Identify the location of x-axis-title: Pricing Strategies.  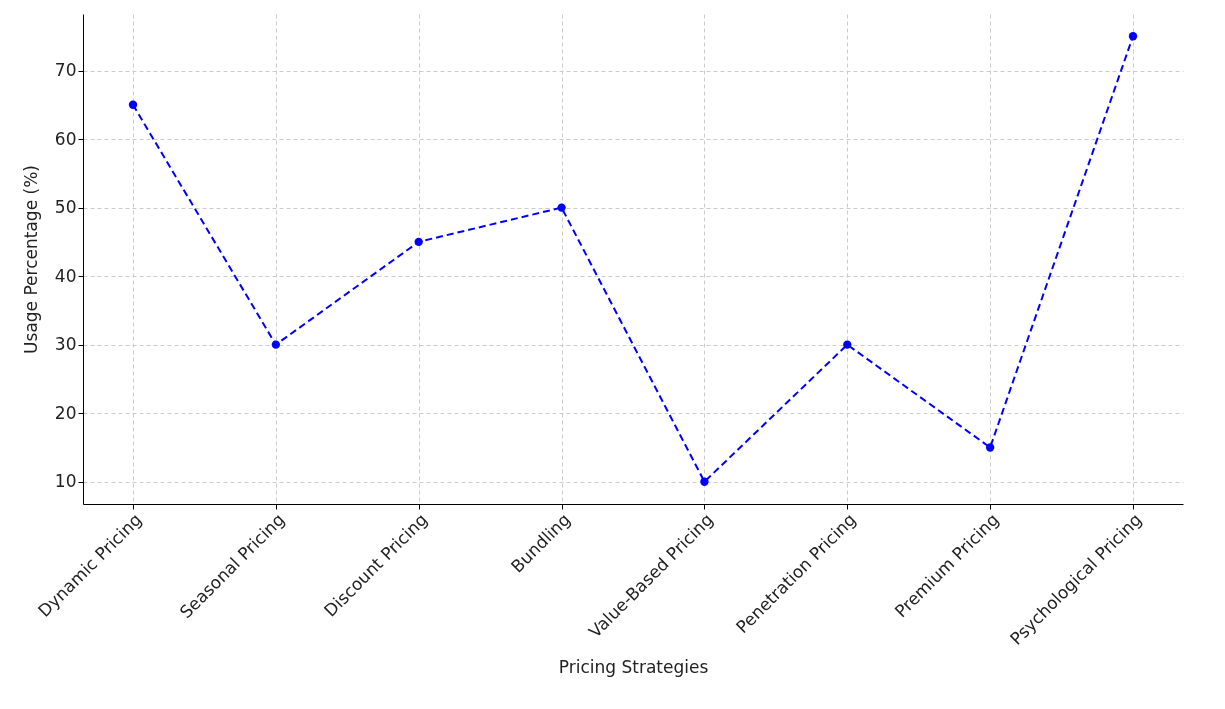
(633, 667).